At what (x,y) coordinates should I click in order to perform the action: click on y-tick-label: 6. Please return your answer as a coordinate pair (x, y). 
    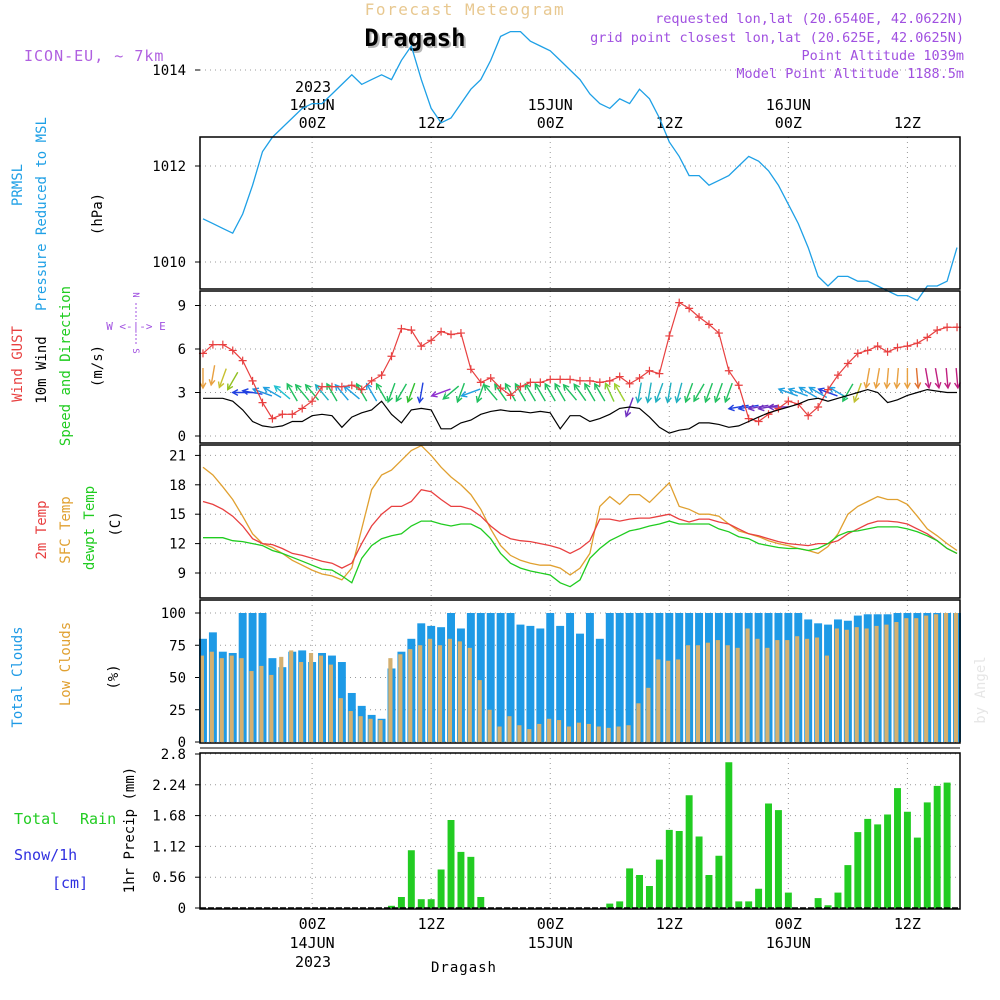
    Looking at the image, I should click on (182, 350).